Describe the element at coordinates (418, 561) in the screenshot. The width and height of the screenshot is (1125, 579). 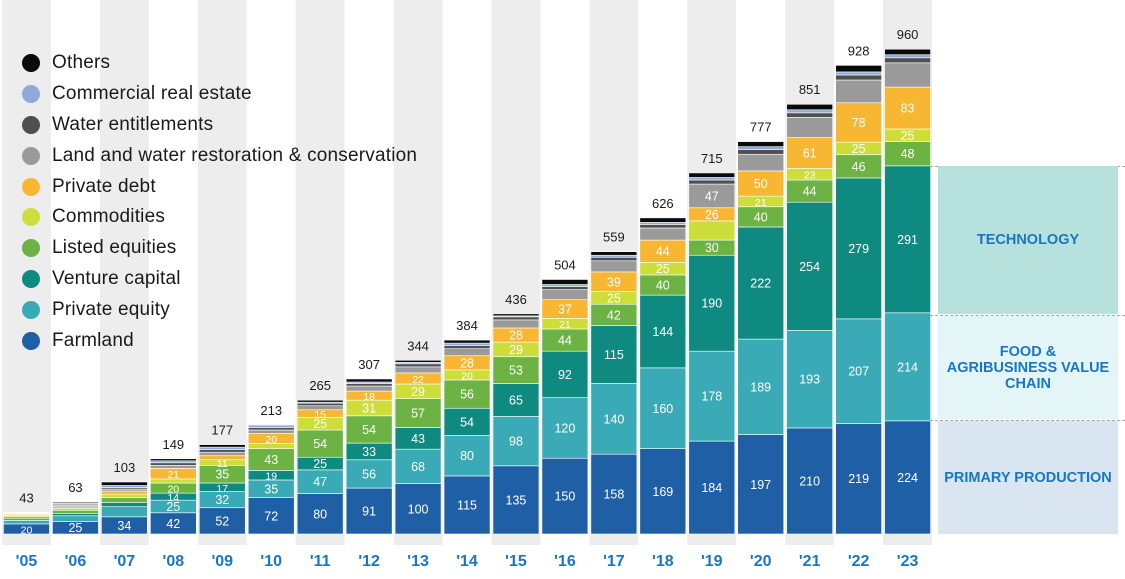
I see `x-tick-label: '13` at that location.